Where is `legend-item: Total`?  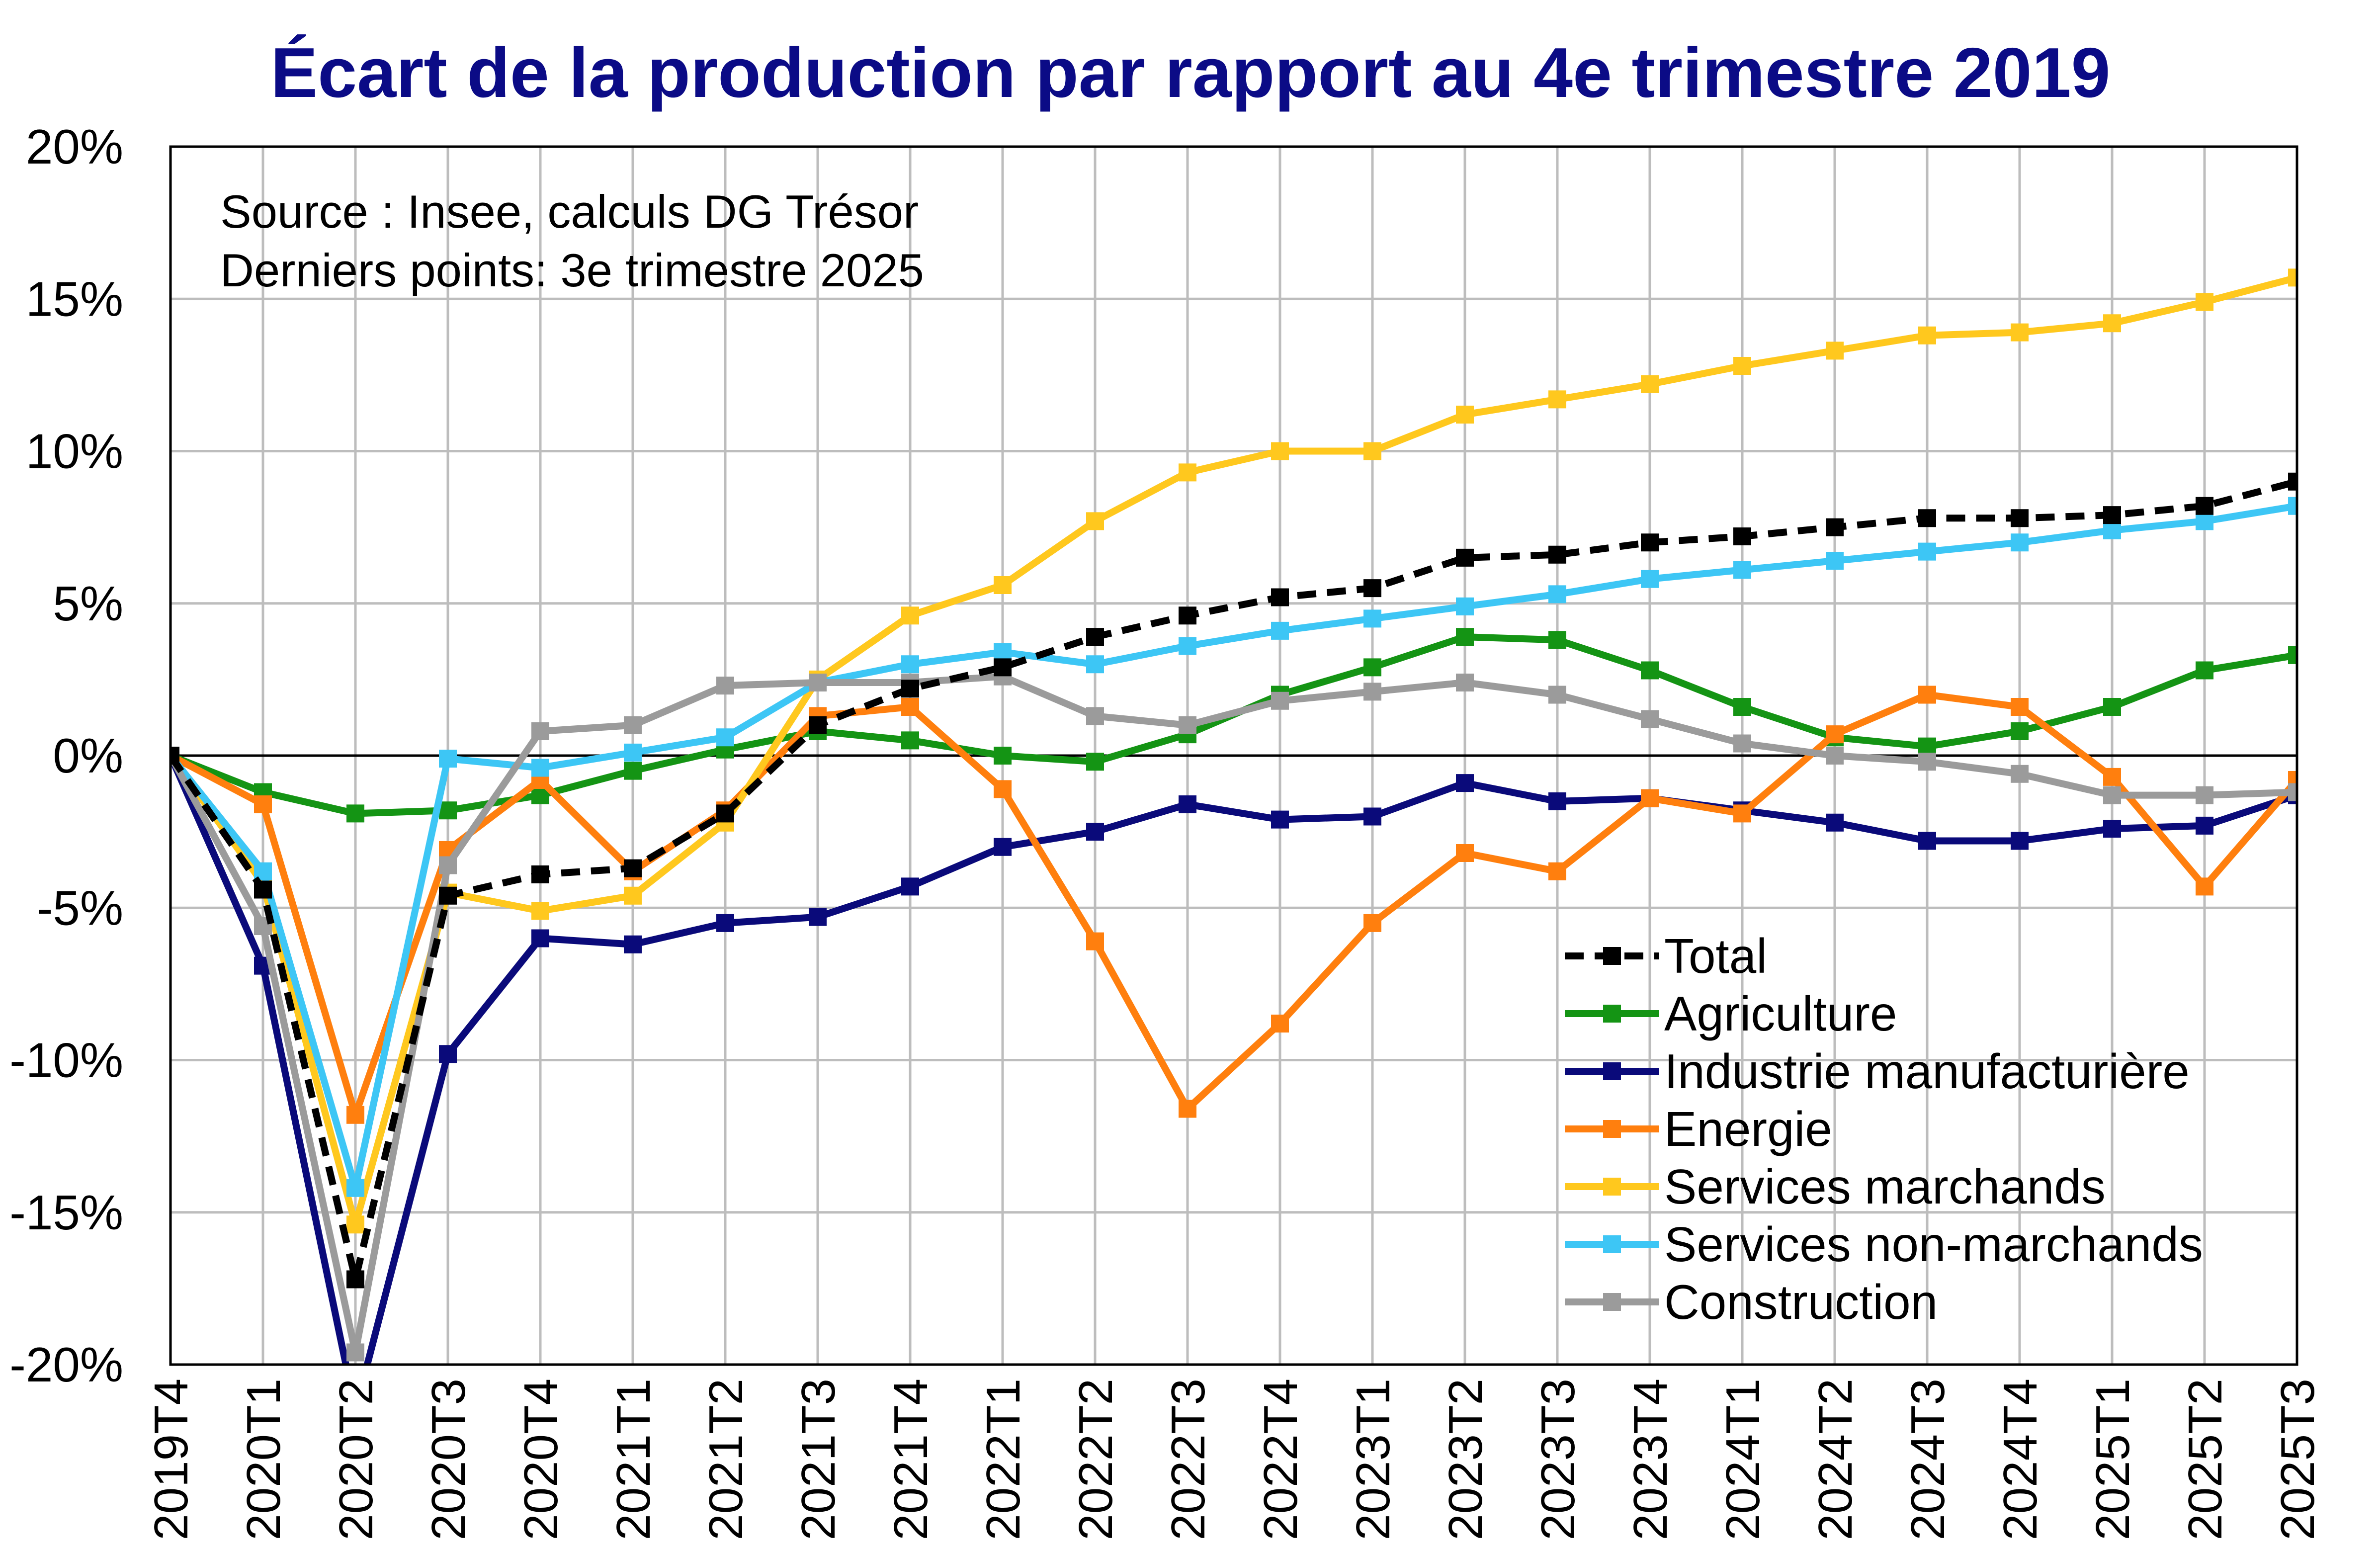
legend-item: Total is located at coordinates (1666, 956).